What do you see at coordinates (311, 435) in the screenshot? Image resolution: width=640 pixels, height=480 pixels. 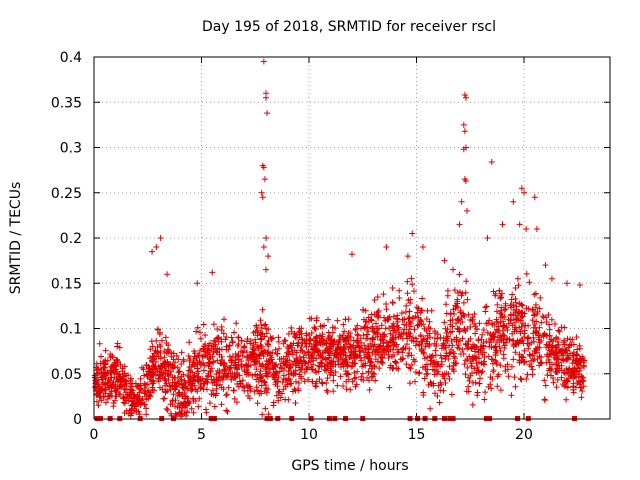 I see `x-tick-labels: 0 5 10 15 20` at bounding box center [311, 435].